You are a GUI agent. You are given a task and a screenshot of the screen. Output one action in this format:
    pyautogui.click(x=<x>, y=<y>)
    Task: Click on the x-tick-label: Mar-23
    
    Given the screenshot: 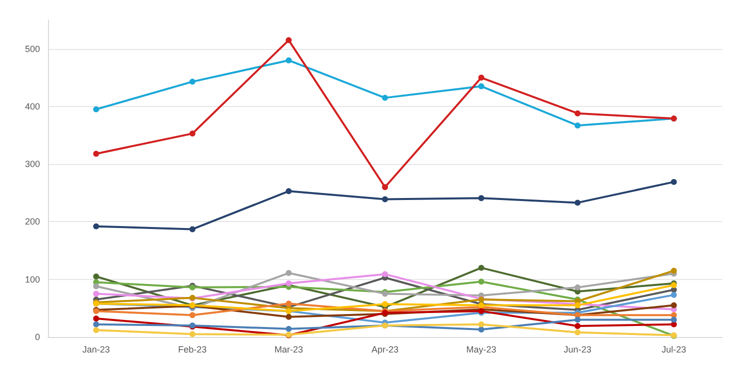 What is the action you would take?
    pyautogui.click(x=288, y=349)
    